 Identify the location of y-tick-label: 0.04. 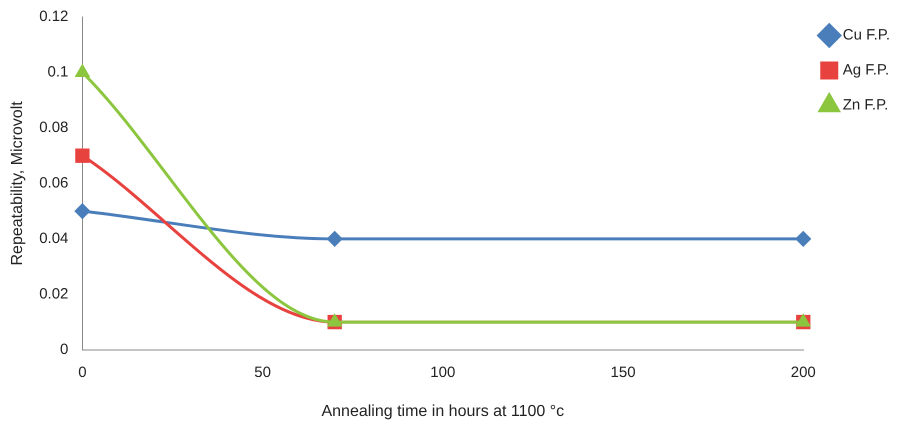
(53, 239).